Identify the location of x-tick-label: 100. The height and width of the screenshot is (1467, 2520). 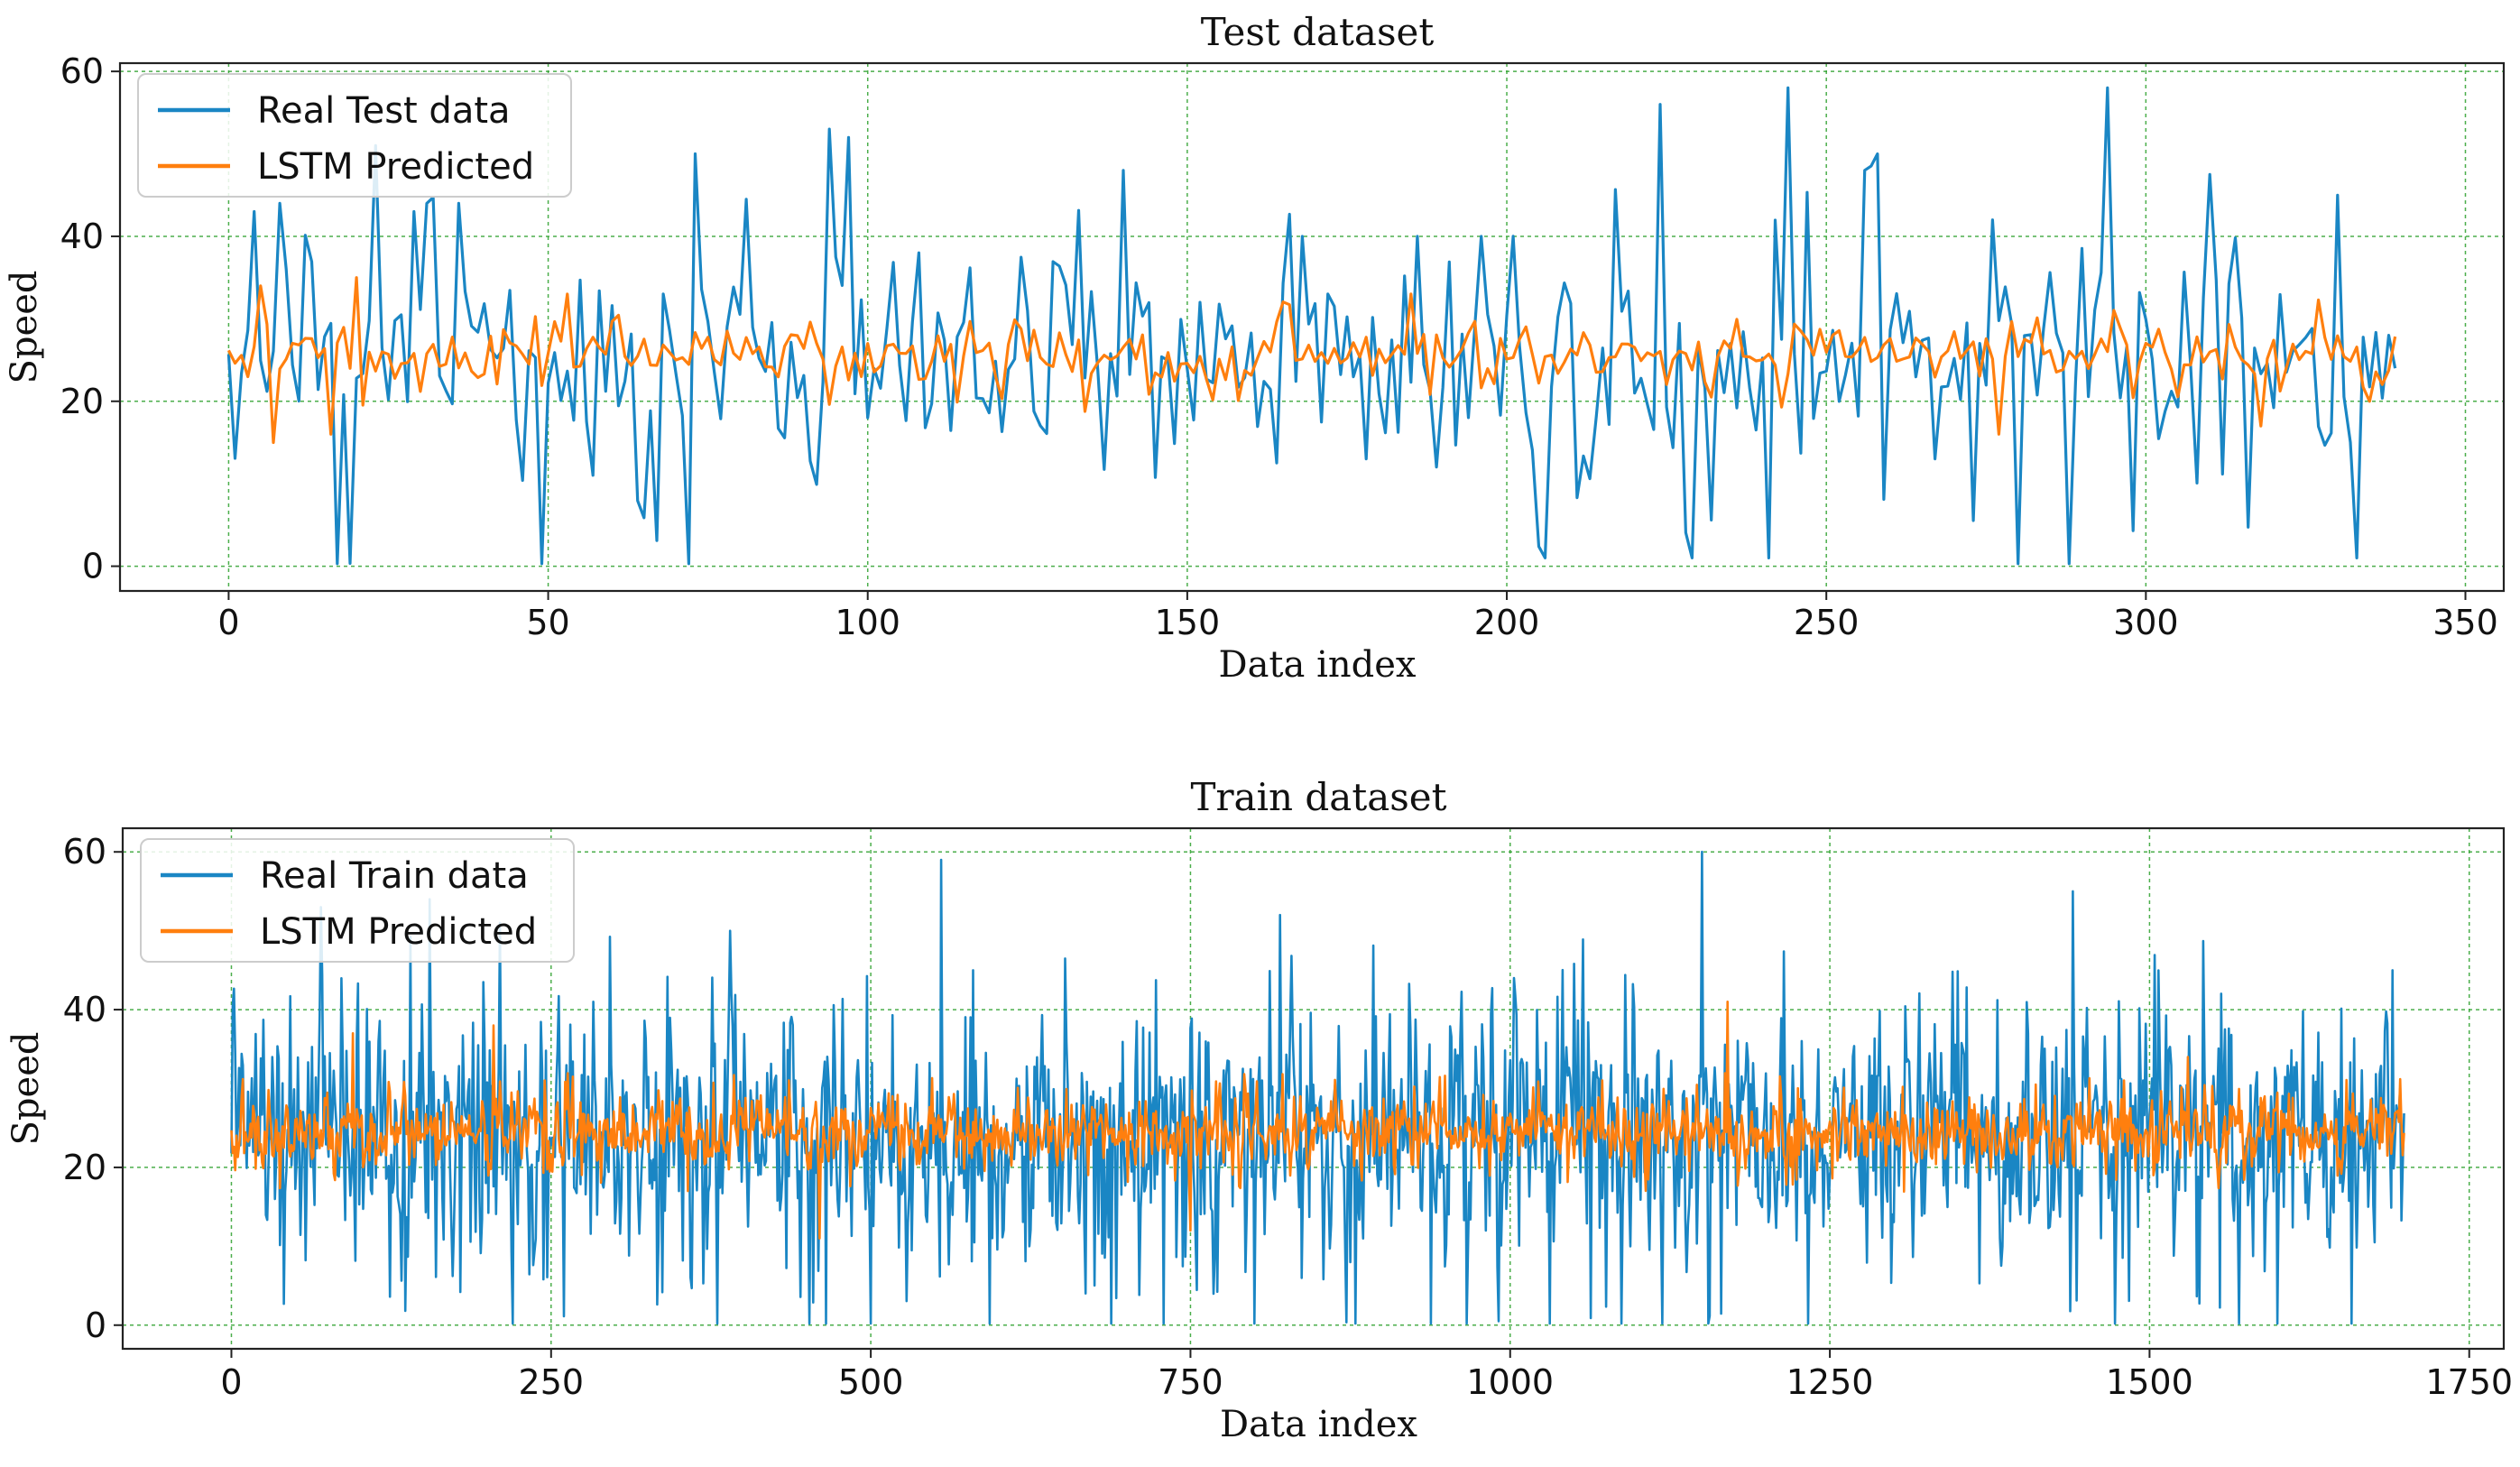
(867, 622).